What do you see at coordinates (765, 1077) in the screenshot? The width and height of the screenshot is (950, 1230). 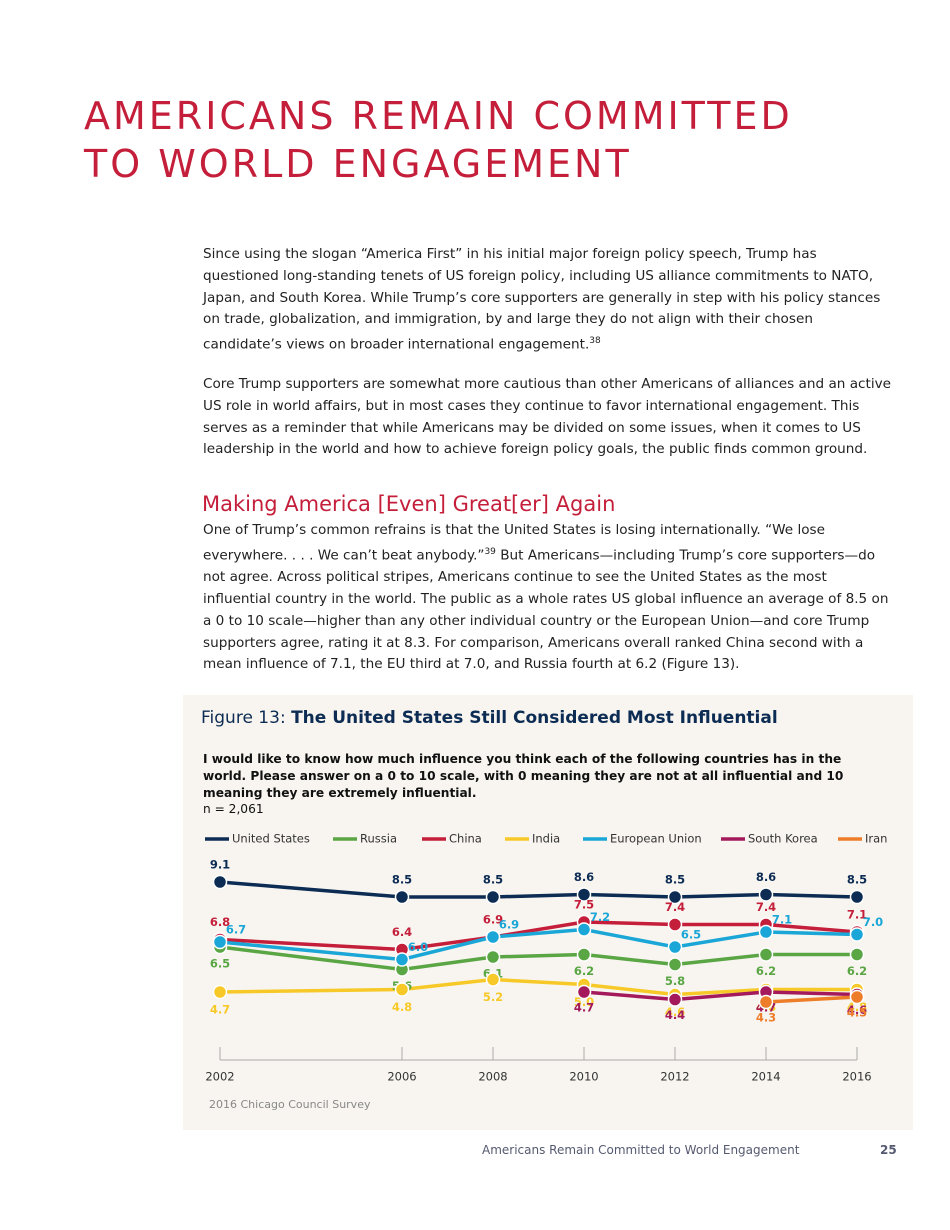 I see `x-tick-label: 2014` at bounding box center [765, 1077].